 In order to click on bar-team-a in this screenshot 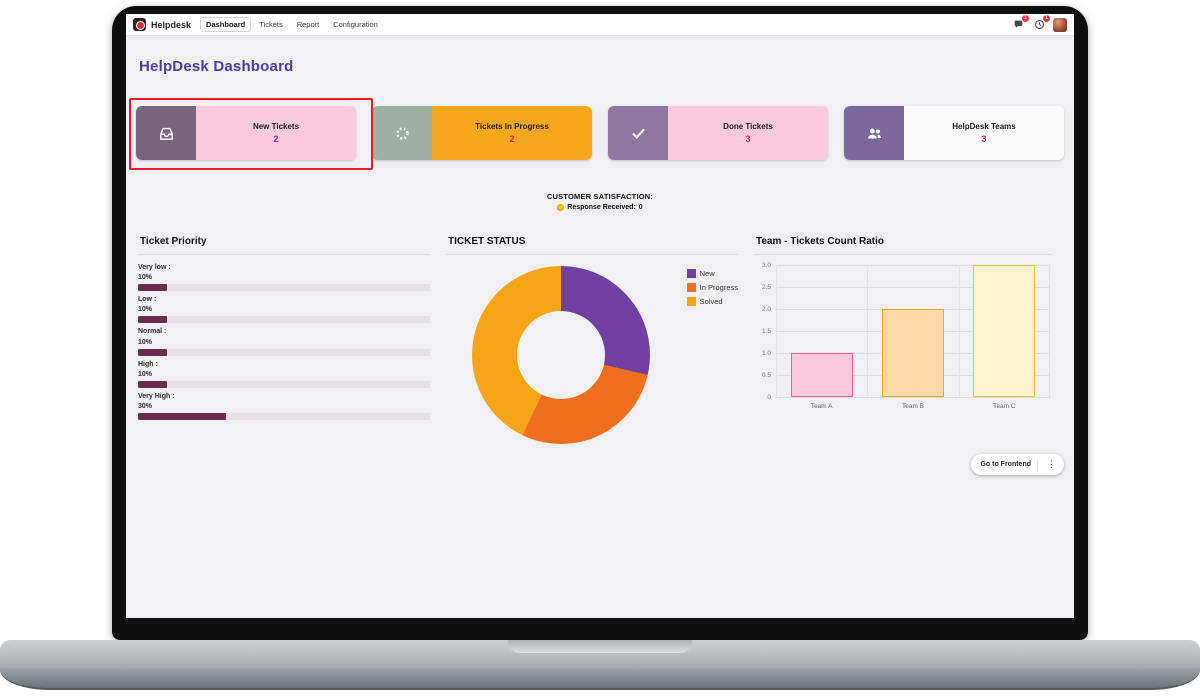, I will do `click(821, 375)`.